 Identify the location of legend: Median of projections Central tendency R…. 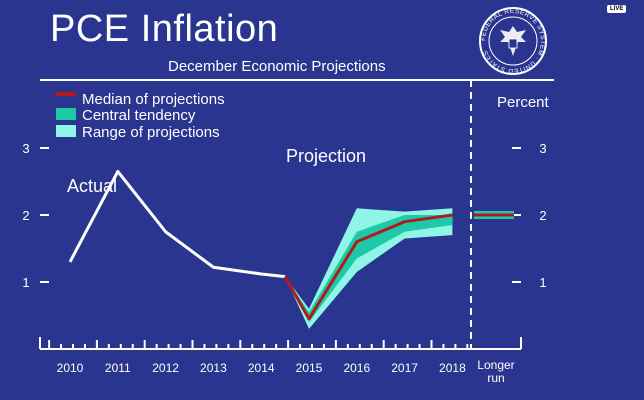
(140, 116).